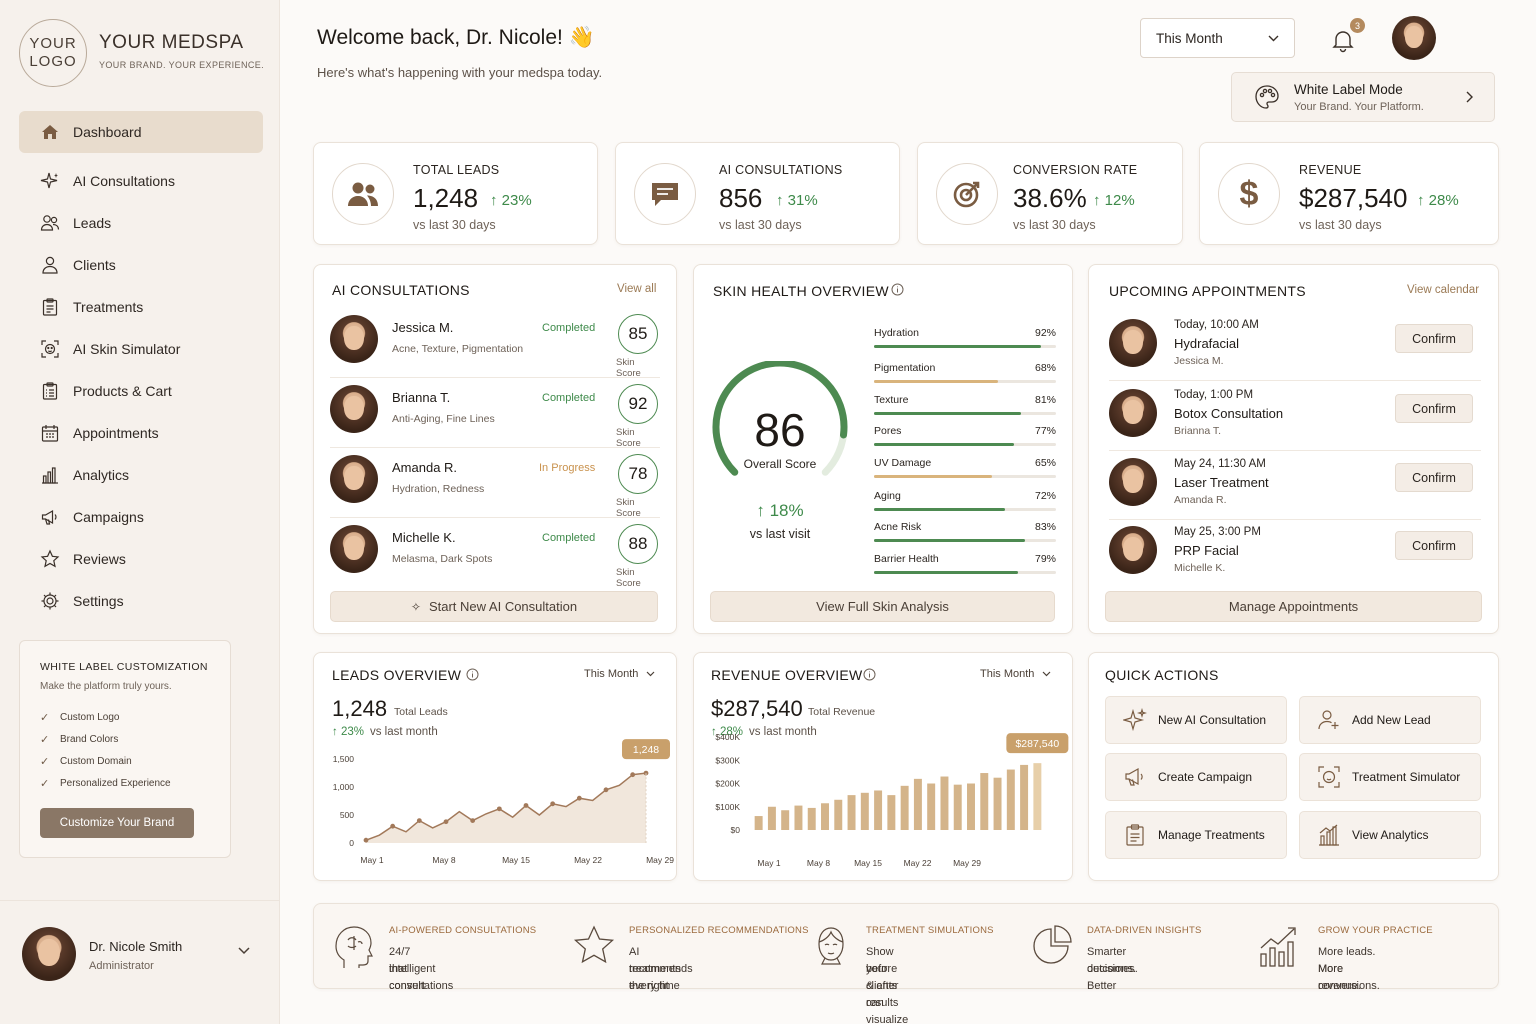  What do you see at coordinates (1344, 41) in the screenshot?
I see `bell-icon` at bounding box center [1344, 41].